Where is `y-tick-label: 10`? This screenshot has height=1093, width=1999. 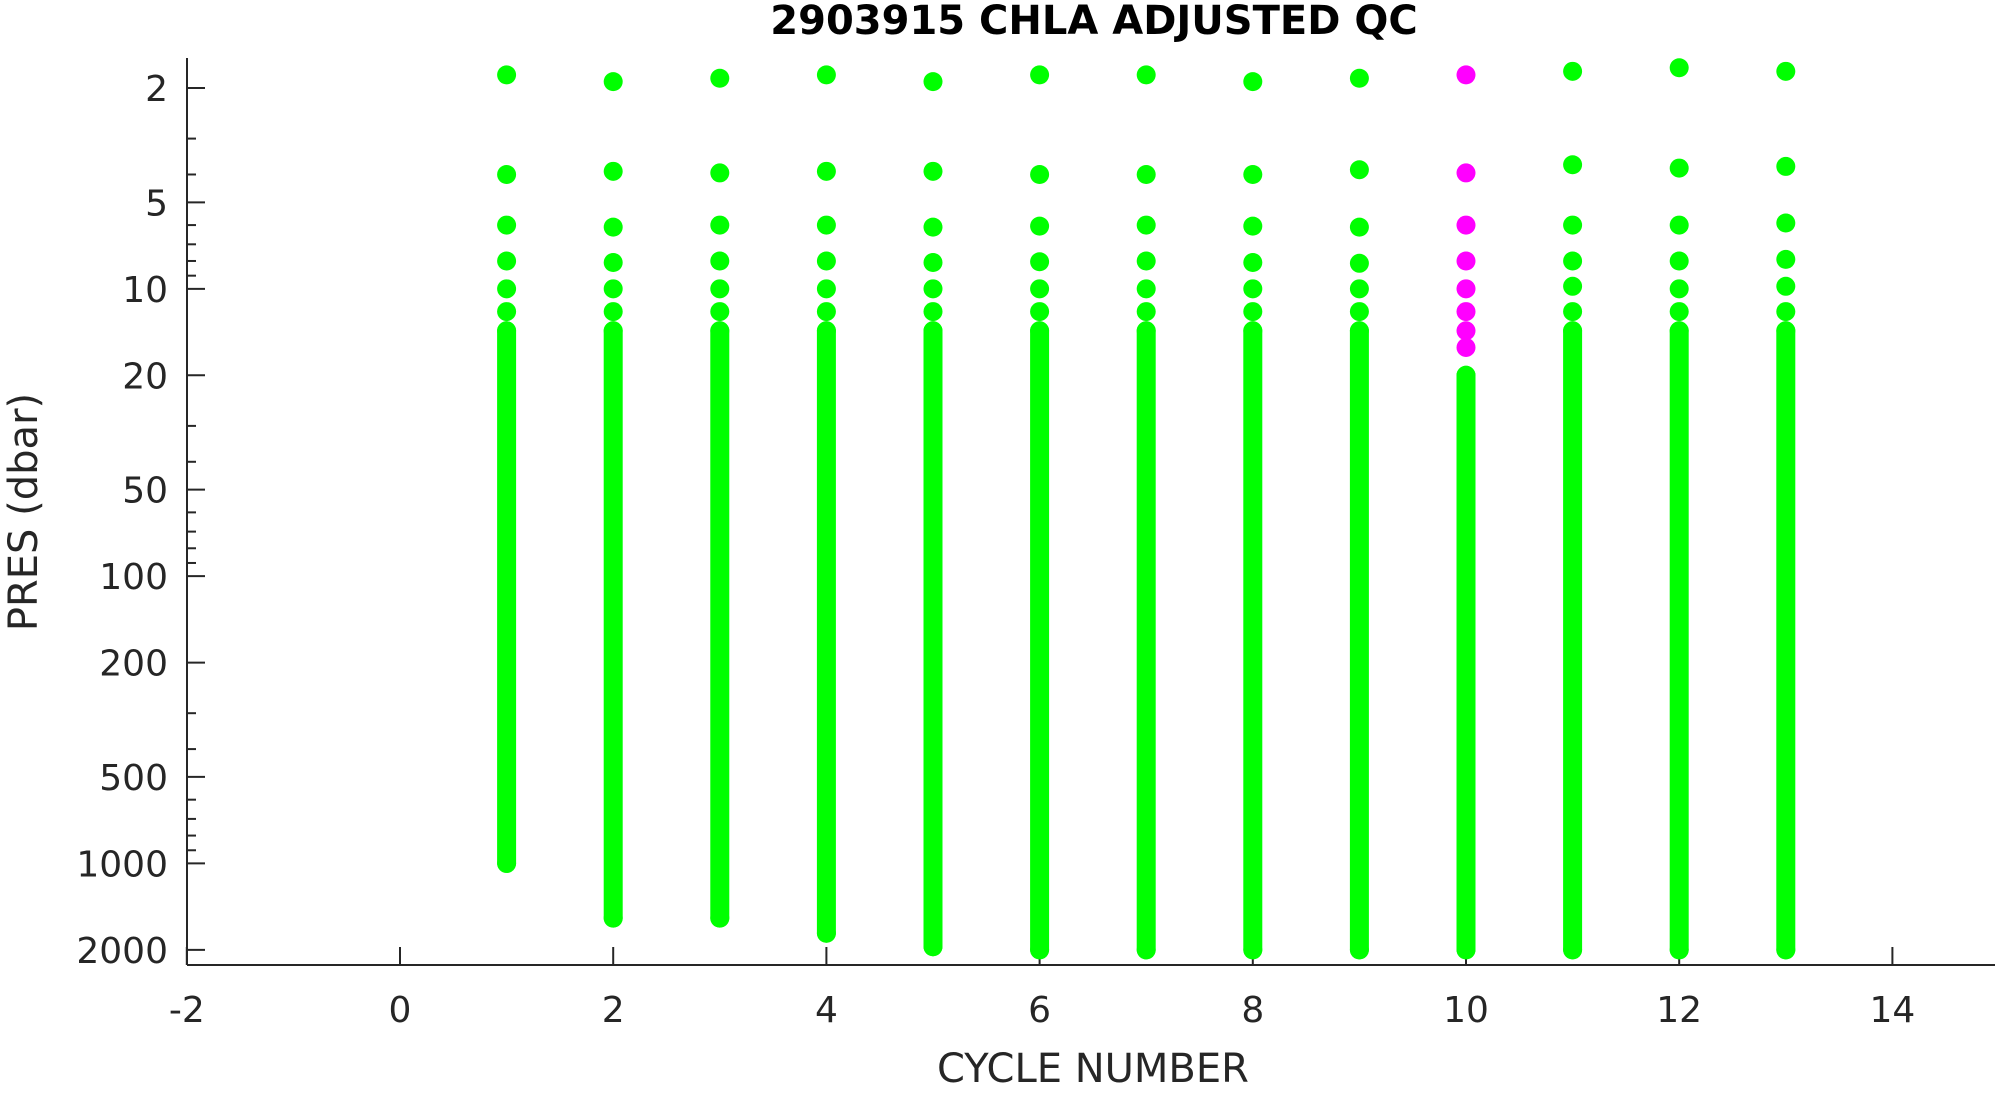 y-tick-label: 10 is located at coordinates (145, 290).